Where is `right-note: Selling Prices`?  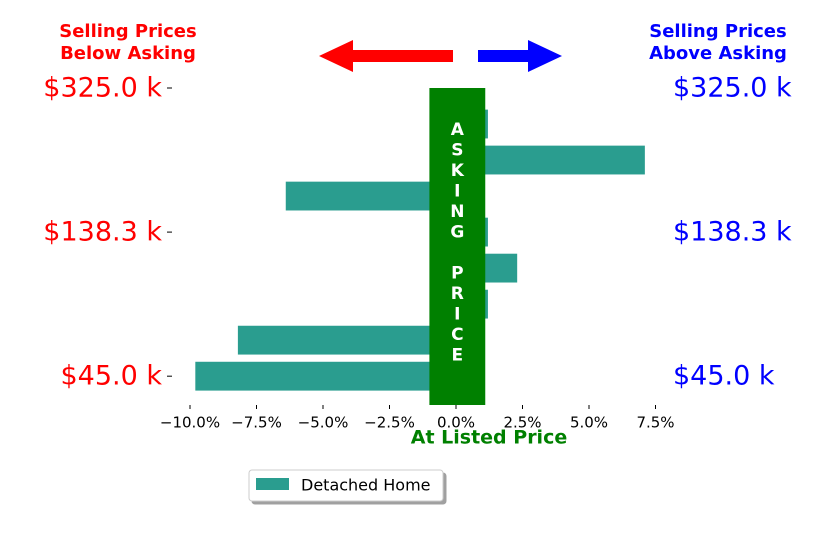
right-note: Selling Prices is located at coordinates (717, 31).